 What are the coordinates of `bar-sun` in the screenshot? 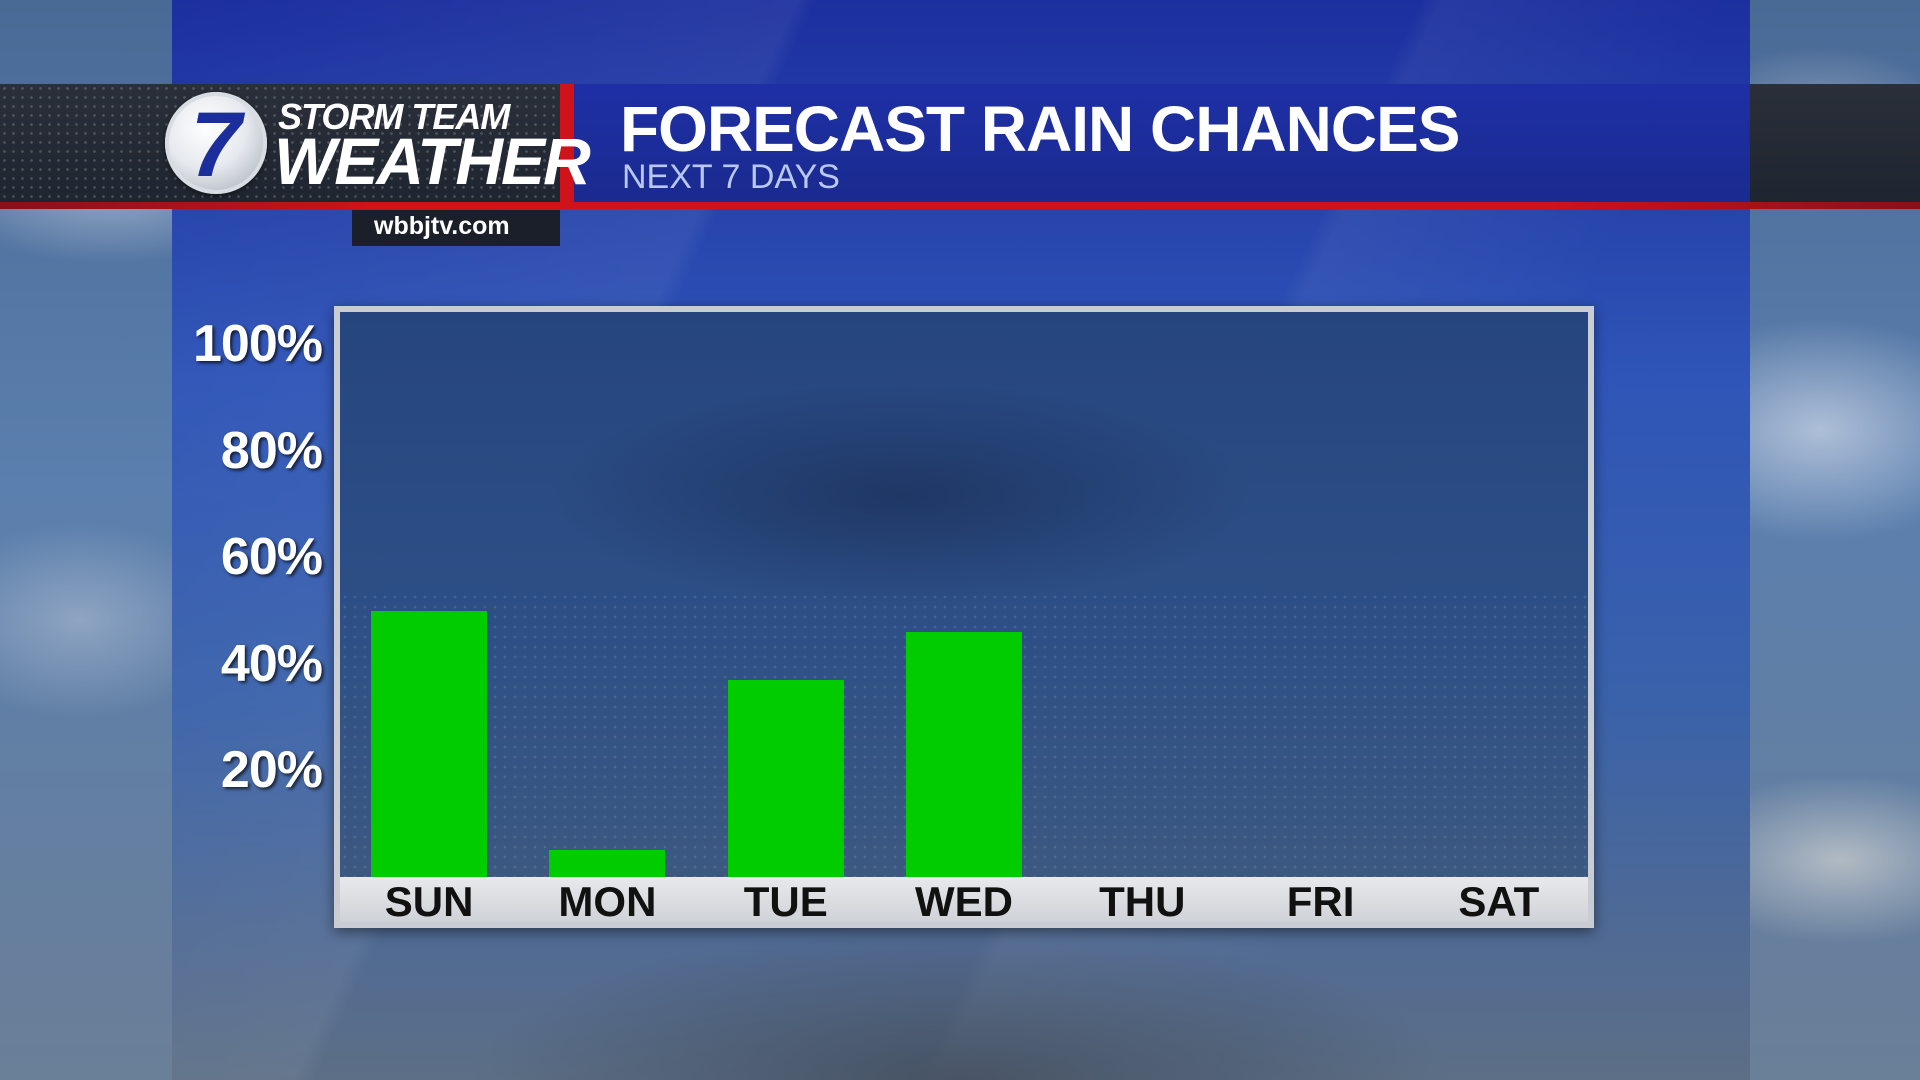 It's located at (429, 743).